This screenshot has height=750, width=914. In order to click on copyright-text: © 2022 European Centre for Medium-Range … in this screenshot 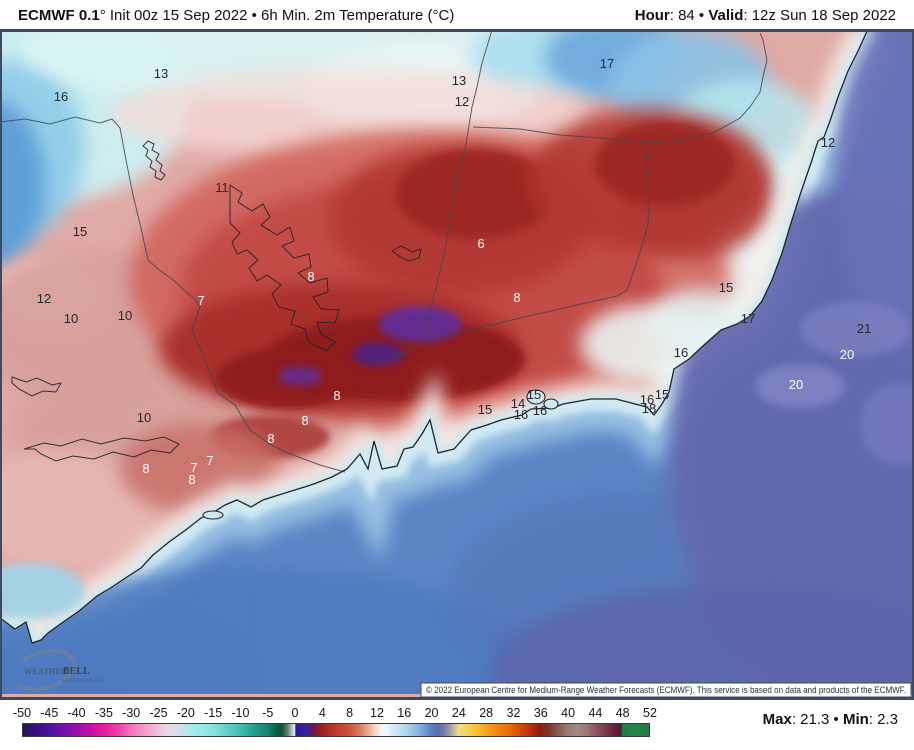, I will do `click(666, 690)`.